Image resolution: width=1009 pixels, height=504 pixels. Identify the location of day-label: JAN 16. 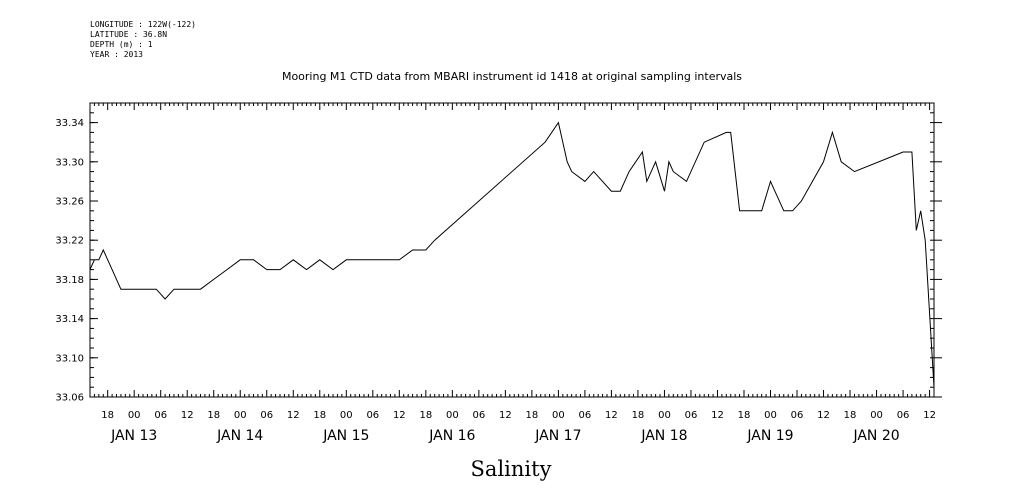
(451, 436).